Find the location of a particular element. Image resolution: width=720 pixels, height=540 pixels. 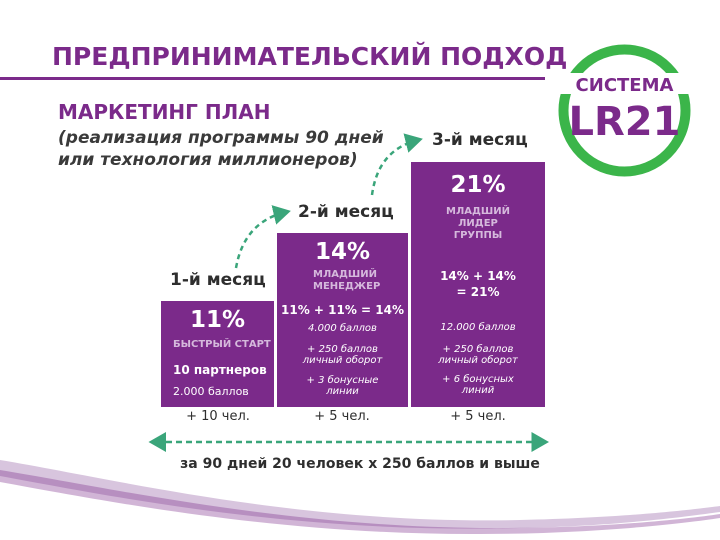

month-3-label: 3-й месяц is located at coordinates (480, 140).